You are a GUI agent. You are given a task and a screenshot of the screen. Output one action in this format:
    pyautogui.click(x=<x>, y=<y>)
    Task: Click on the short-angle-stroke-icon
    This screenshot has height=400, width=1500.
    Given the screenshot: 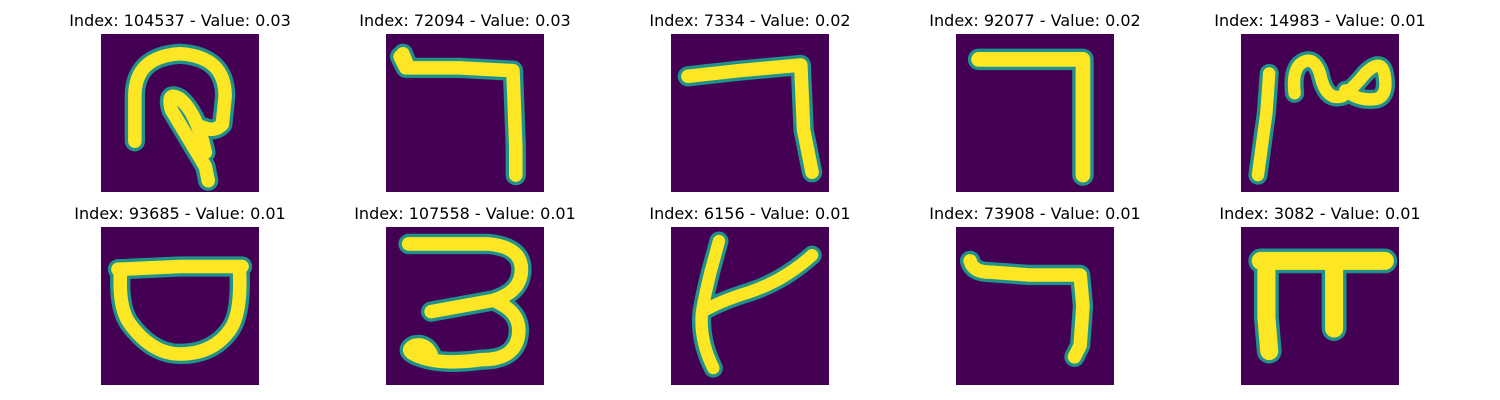 What is the action you would take?
    pyautogui.click(x=1035, y=306)
    